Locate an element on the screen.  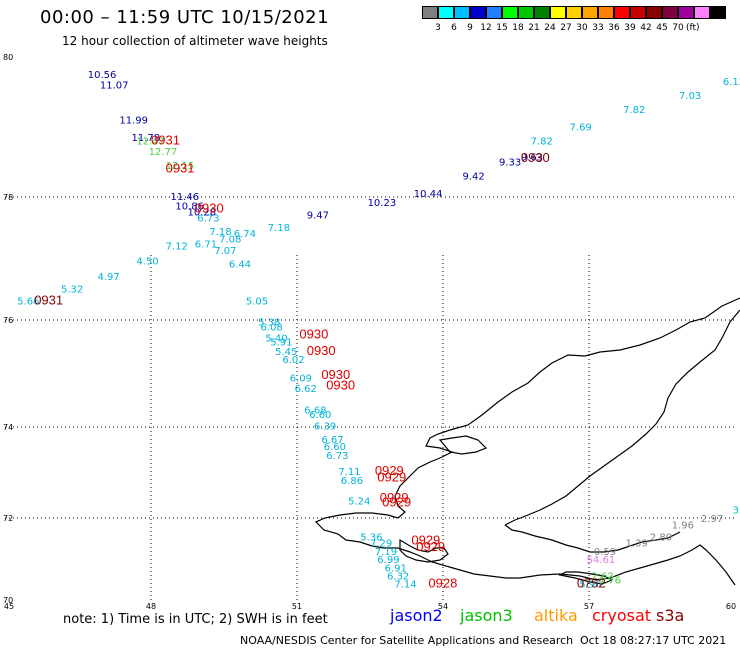
wave-height-label: 11.99 is located at coordinates (133, 121).